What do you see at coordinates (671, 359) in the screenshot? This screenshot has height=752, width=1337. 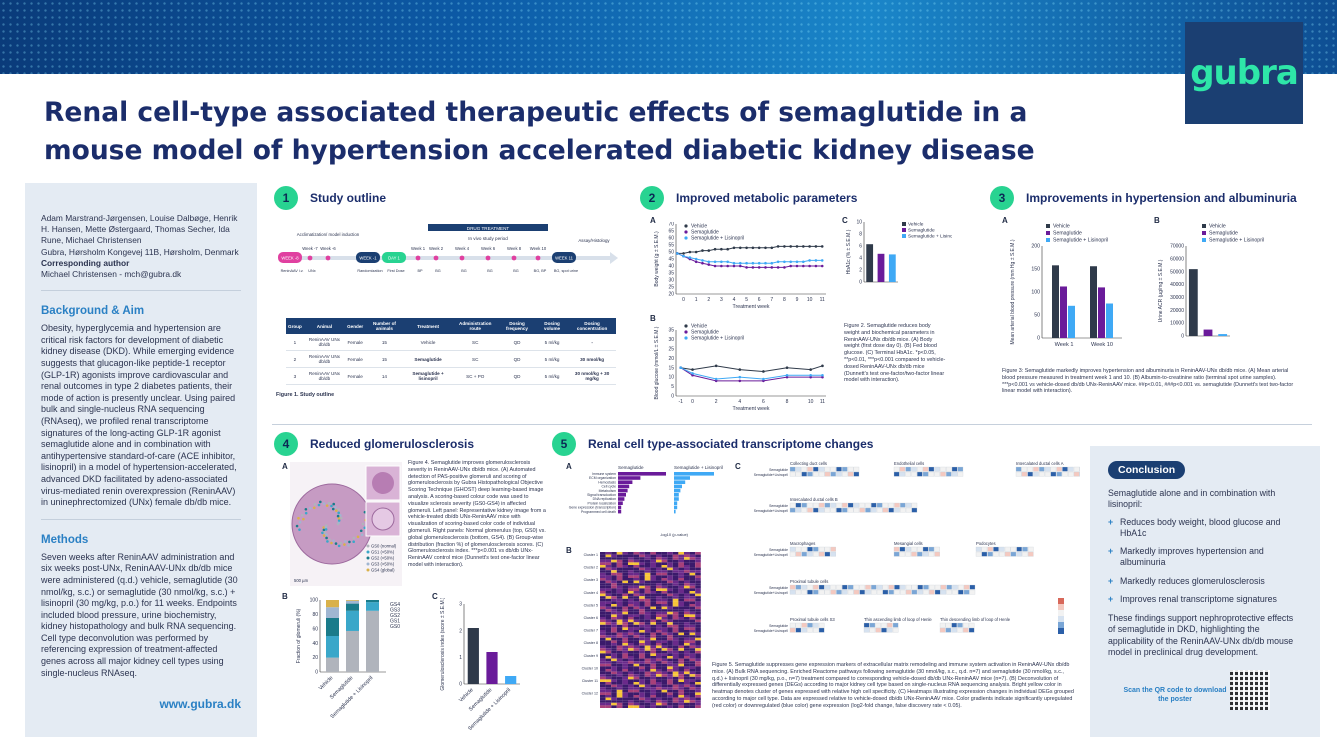 I see `y-tick-label: 20` at bounding box center [671, 359].